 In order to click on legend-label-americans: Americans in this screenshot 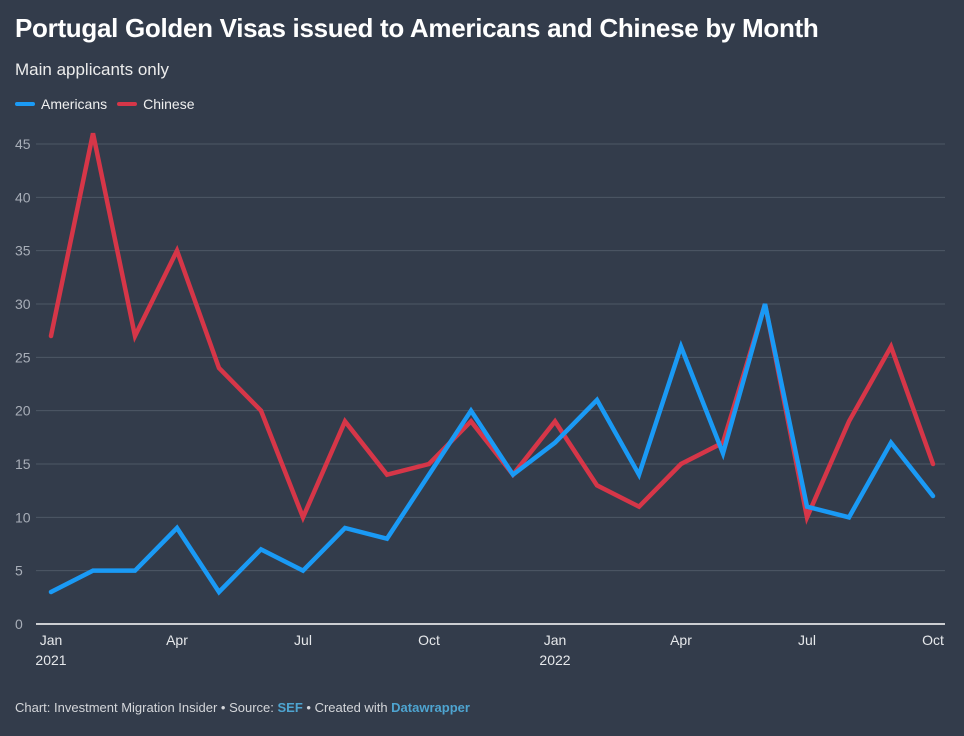, I will do `click(74, 104)`.